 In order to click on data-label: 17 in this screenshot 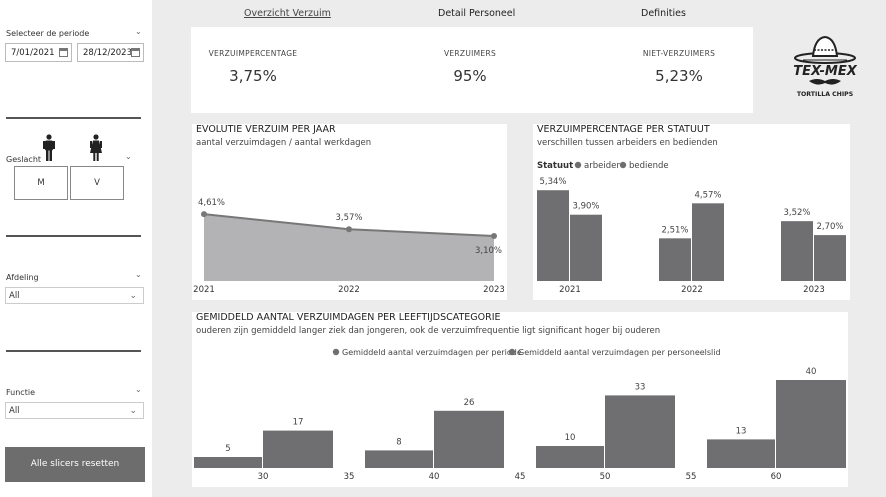, I will do `click(298, 423)`.